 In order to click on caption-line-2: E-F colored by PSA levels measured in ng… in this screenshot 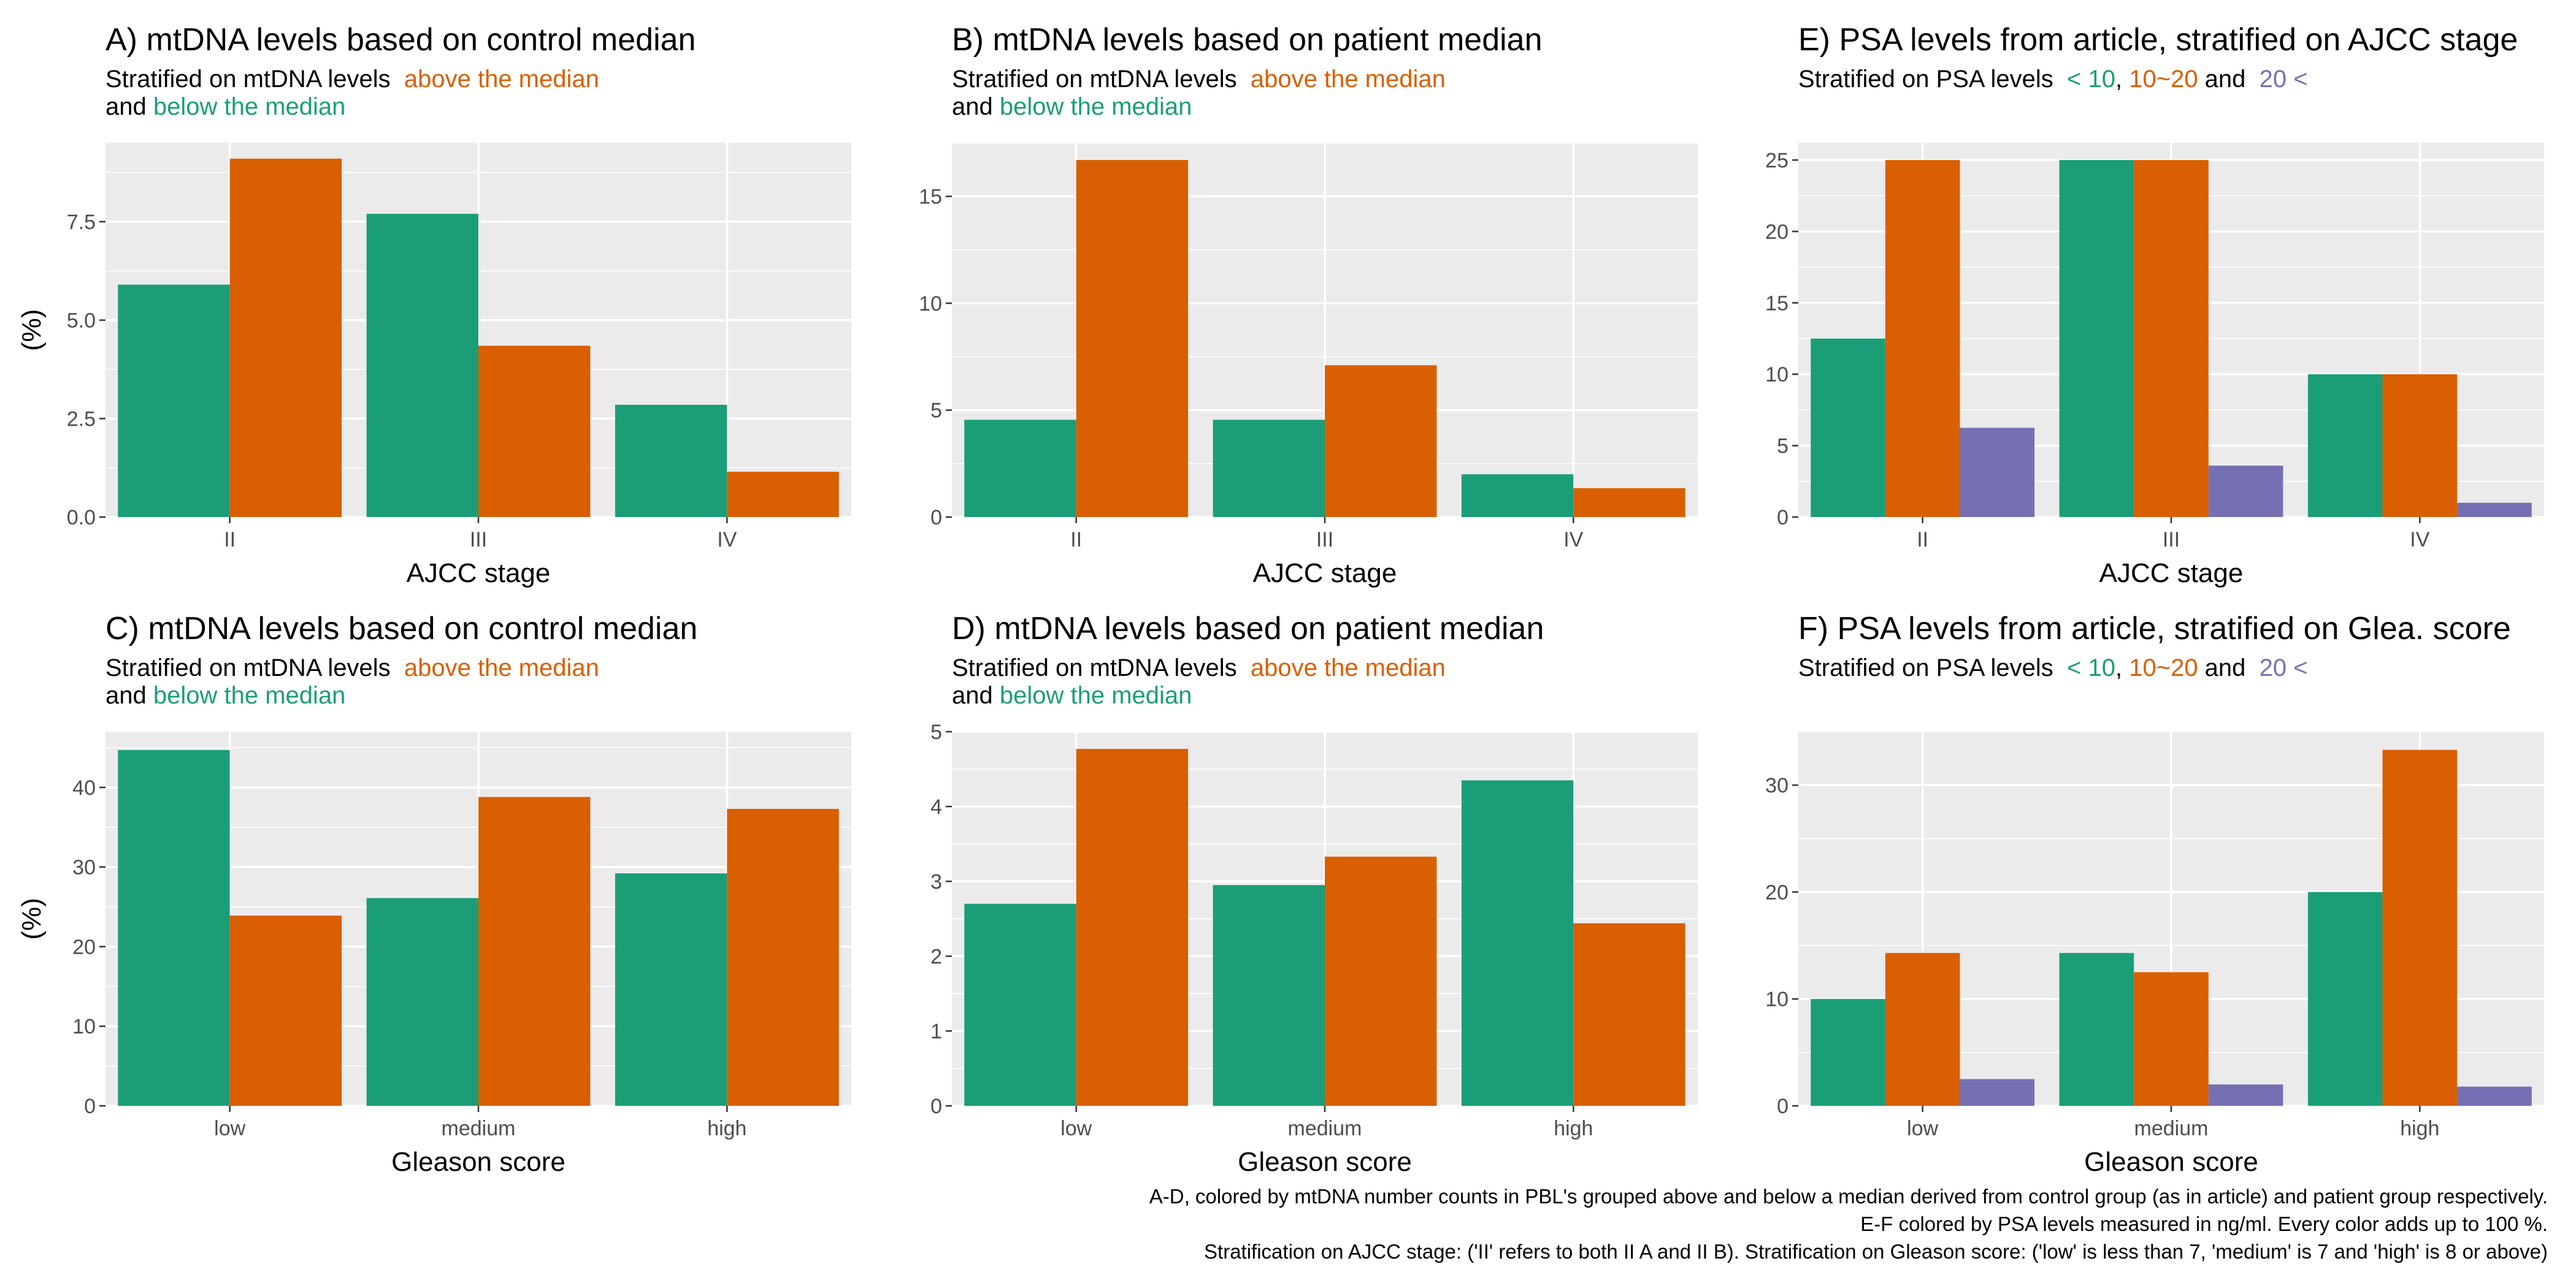, I will do `click(2204, 1224)`.